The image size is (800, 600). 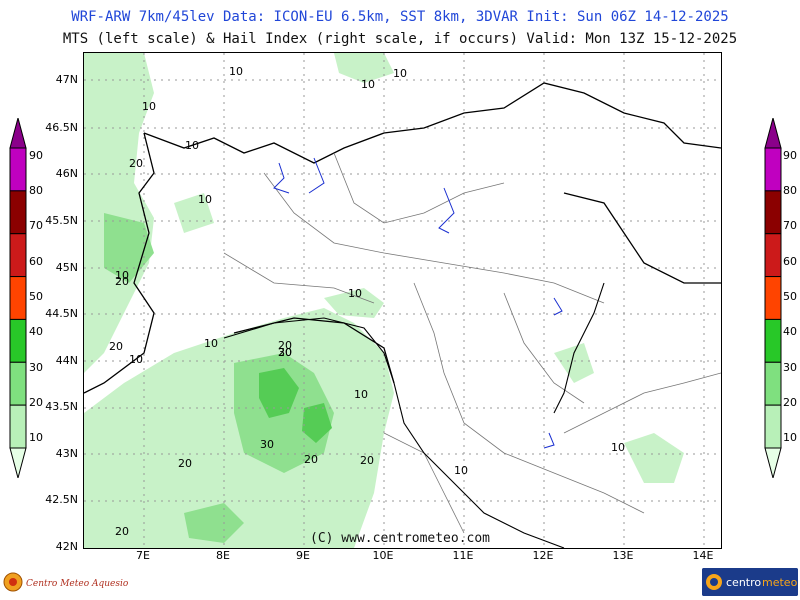 I want to click on colorbar-left-label: 20, so click(x=36, y=402).